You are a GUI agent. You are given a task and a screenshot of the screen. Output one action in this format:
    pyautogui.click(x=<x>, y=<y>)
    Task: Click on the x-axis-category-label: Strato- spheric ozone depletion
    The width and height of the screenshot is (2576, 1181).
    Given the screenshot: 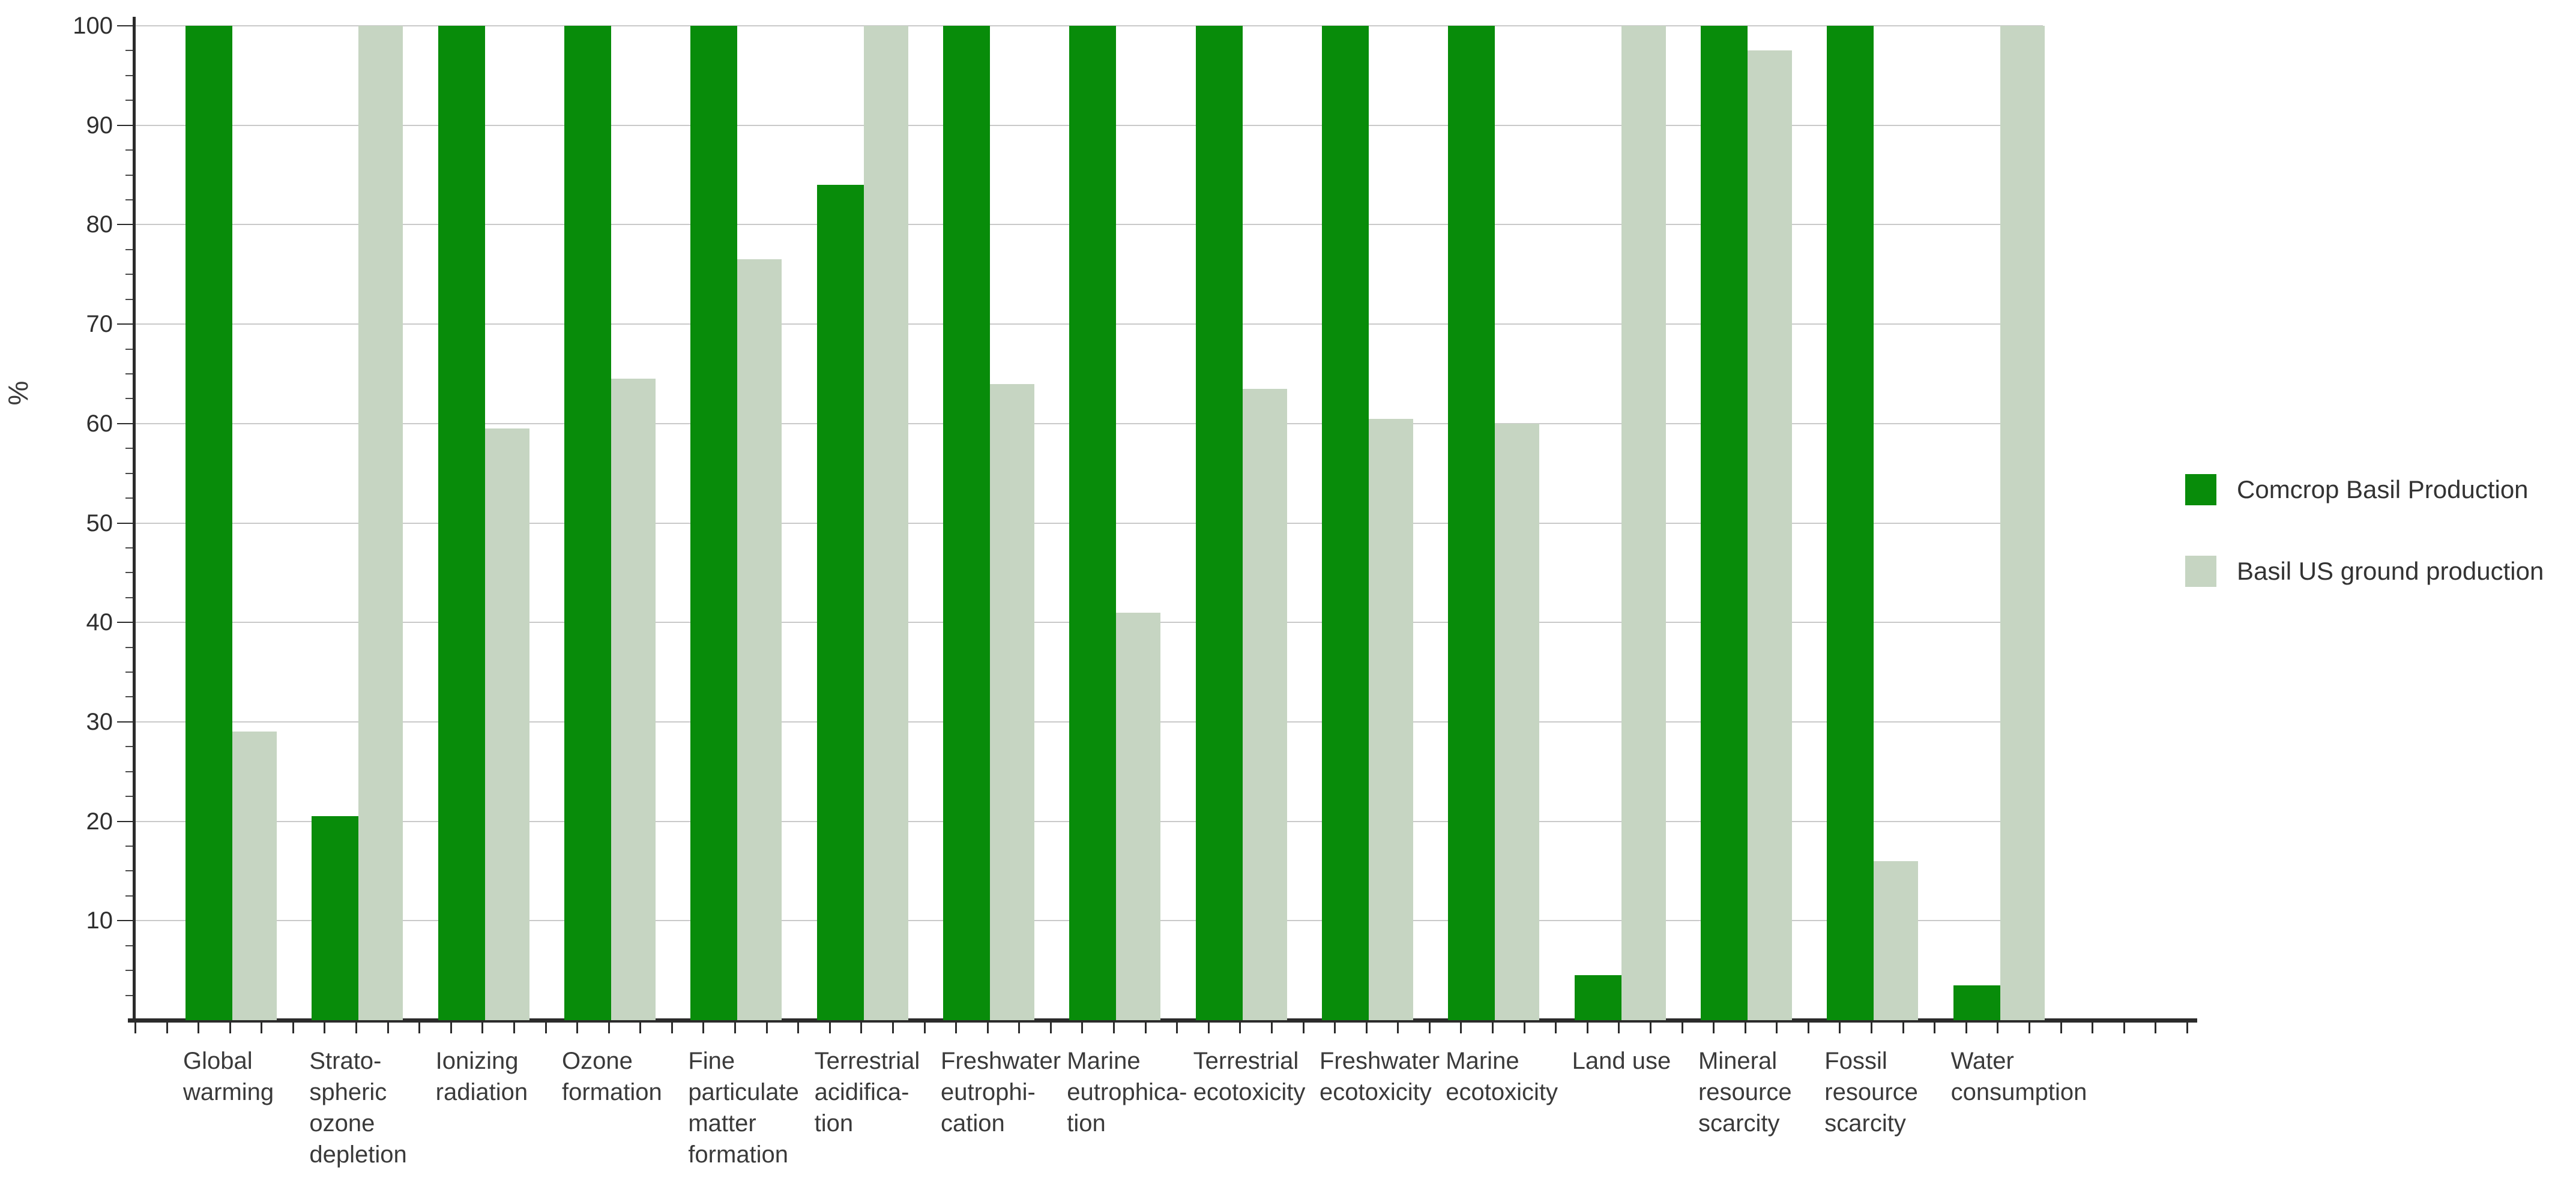 What is the action you would take?
    pyautogui.click(x=358, y=1108)
    